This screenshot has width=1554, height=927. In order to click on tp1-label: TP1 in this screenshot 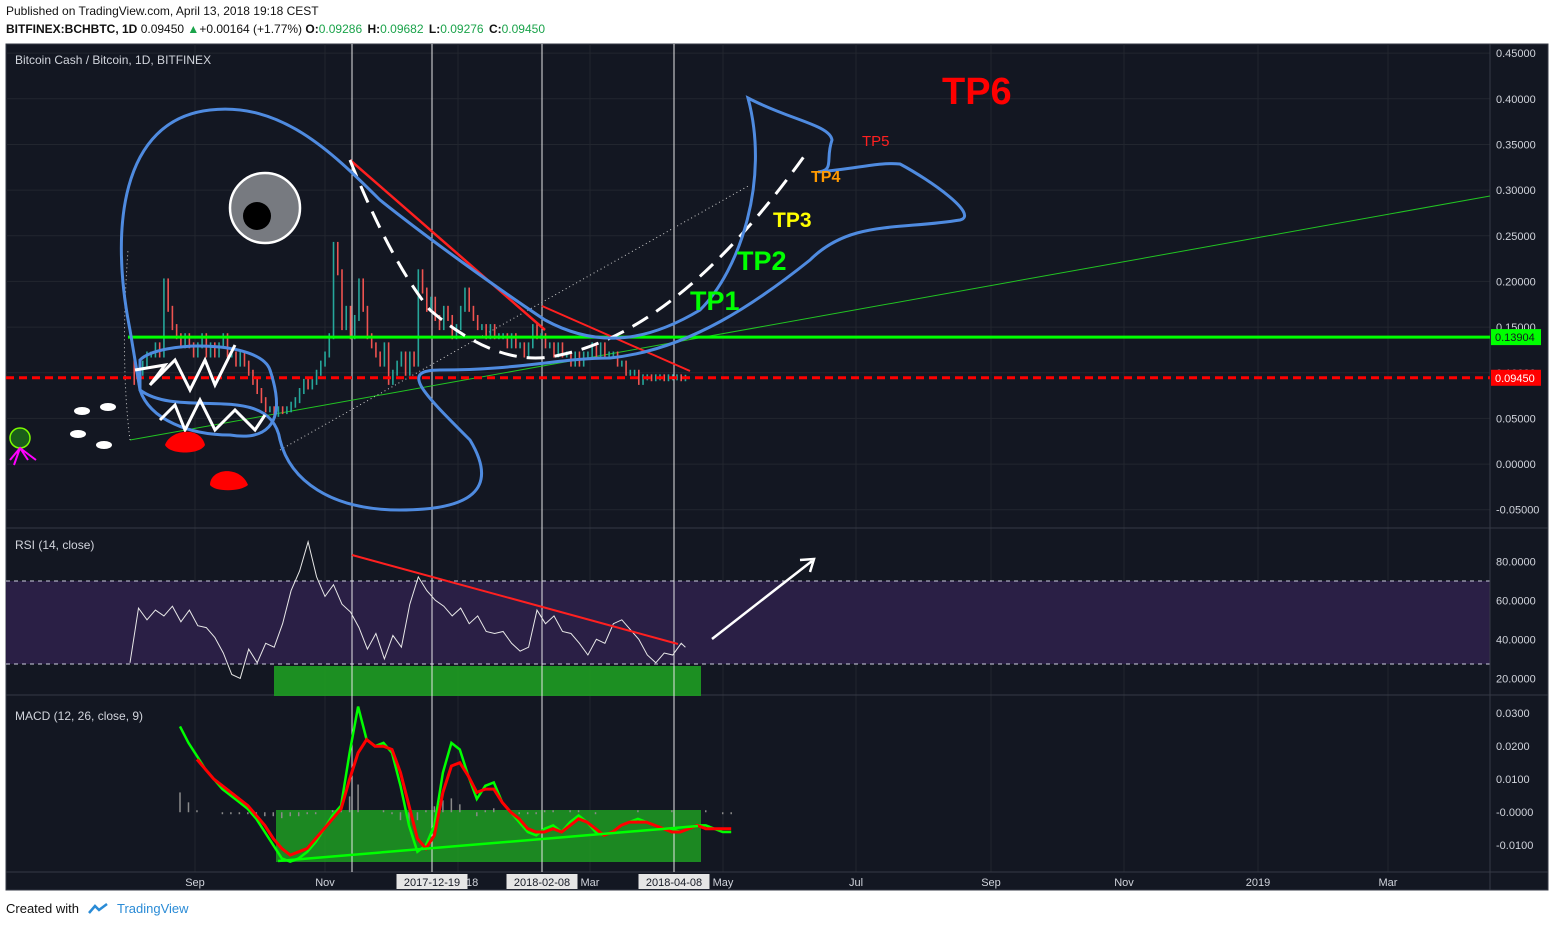, I will do `click(715, 301)`.